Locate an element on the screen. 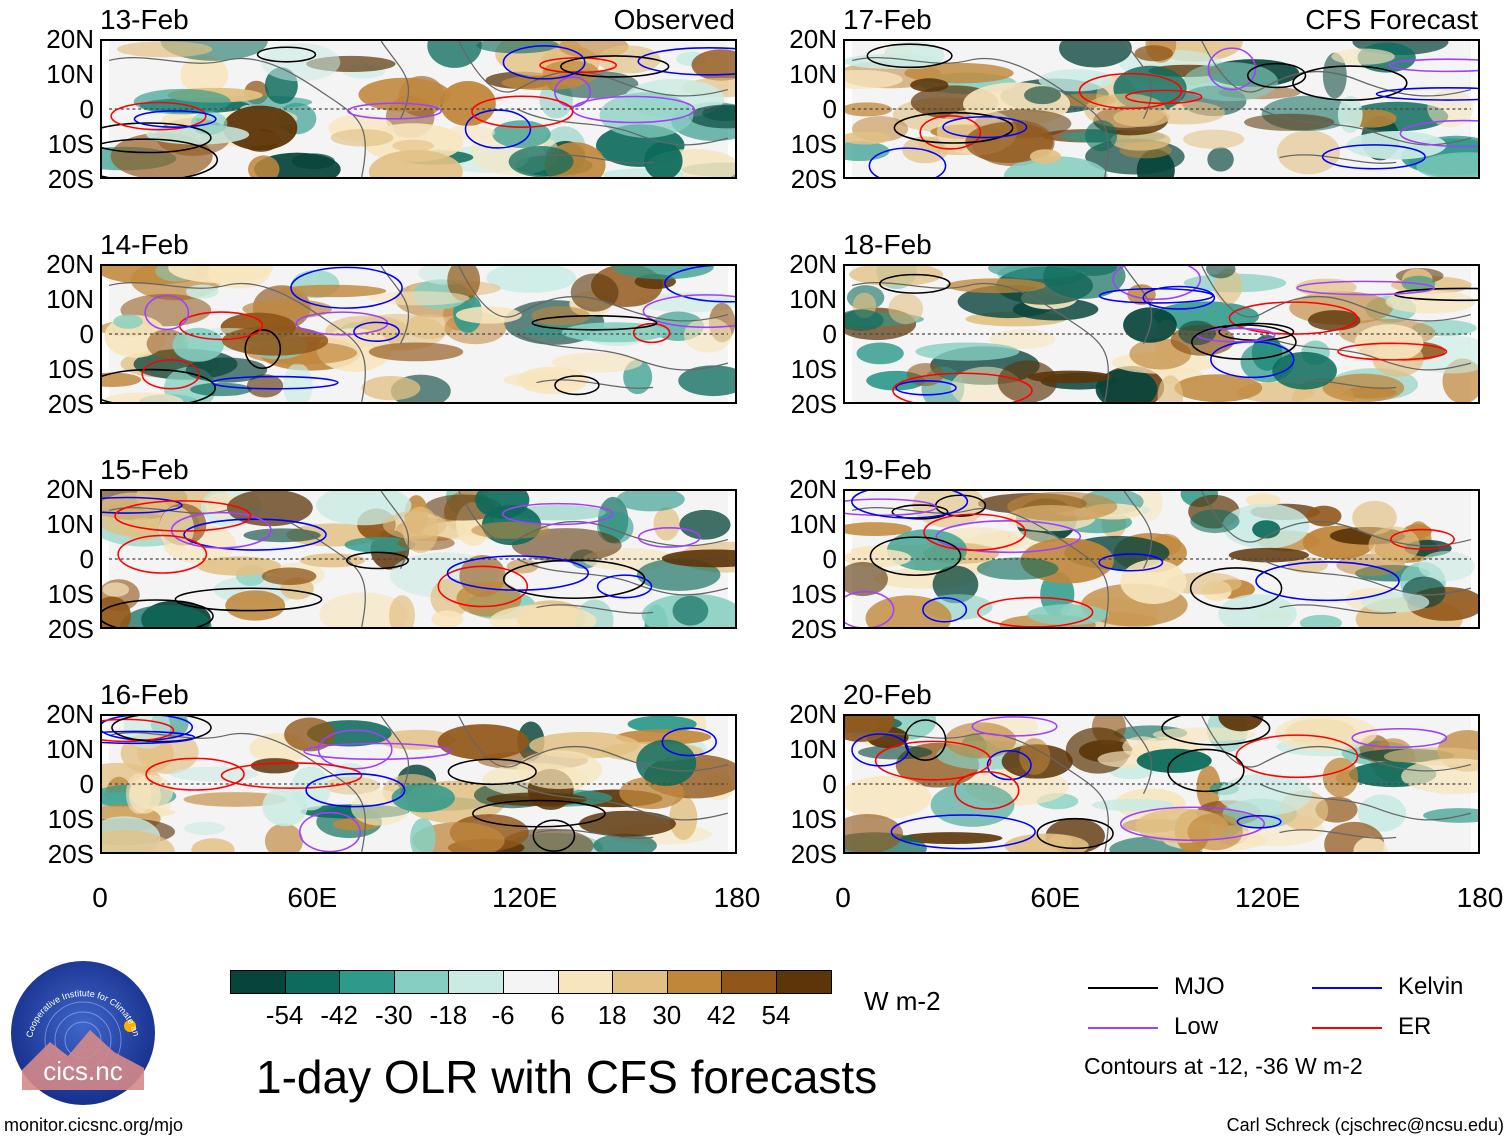  legend-label-low: Low is located at coordinates (1196, 1026).